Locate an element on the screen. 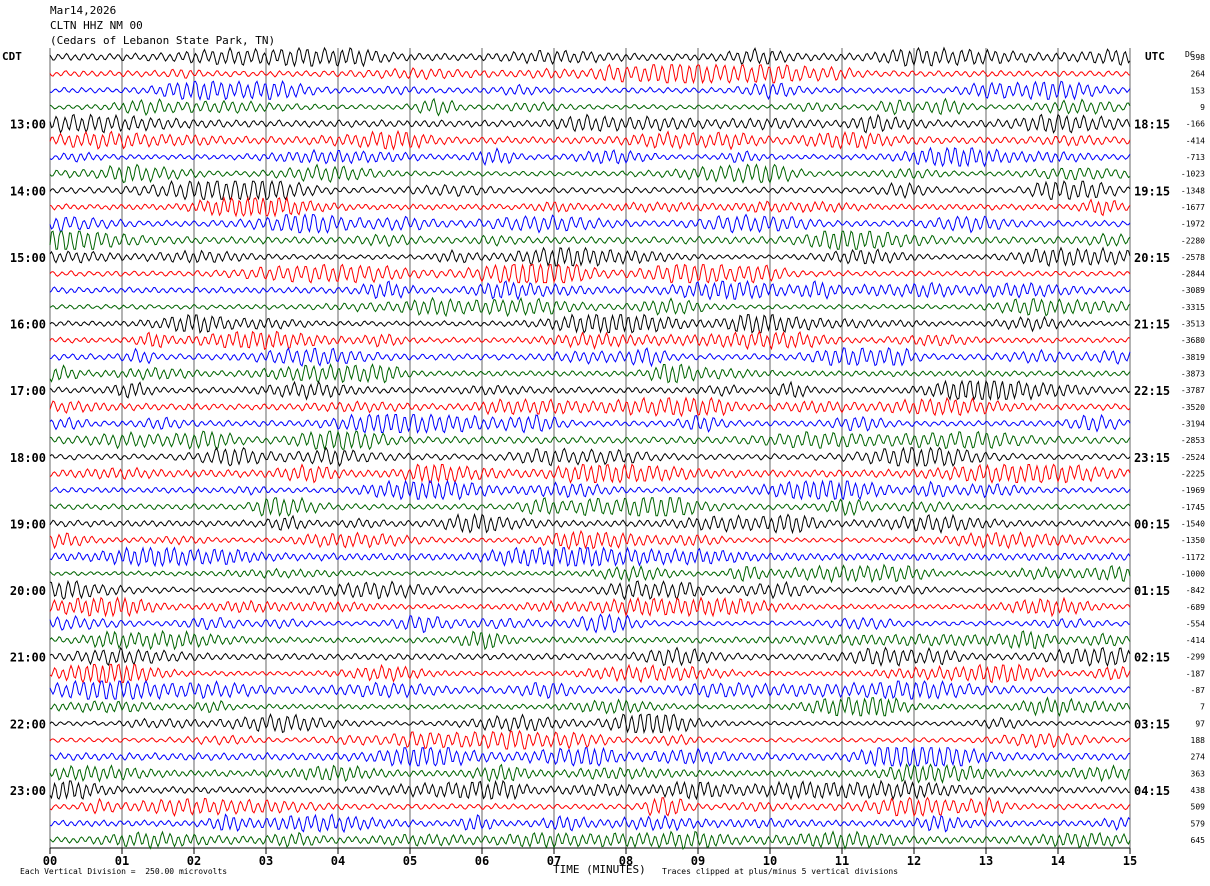  dc-offset-value: -87 is located at coordinates (1198, 690).